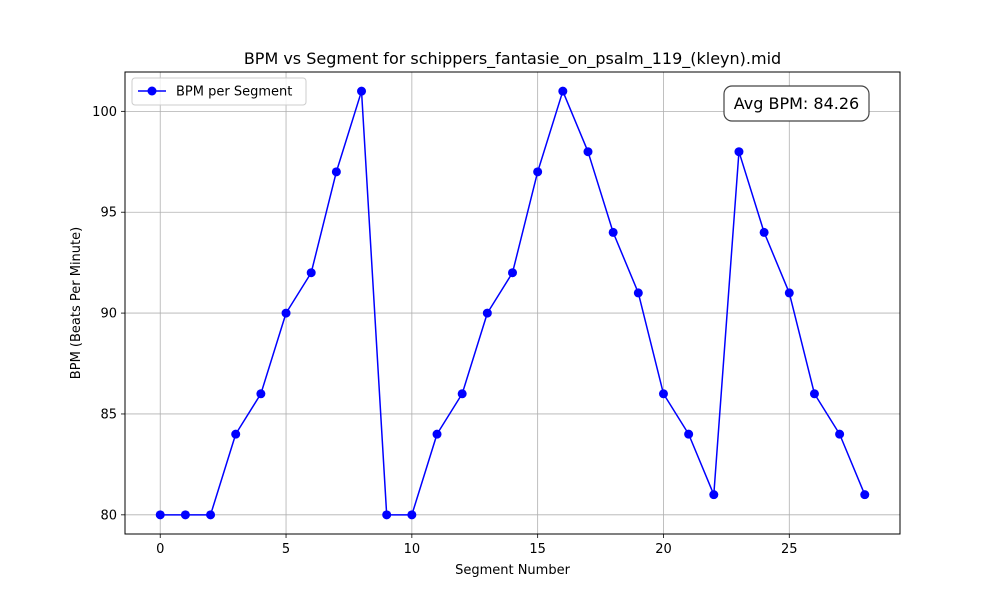 The width and height of the screenshot is (1000, 604). What do you see at coordinates (108, 414) in the screenshot?
I see `y-tick-label: 85` at bounding box center [108, 414].